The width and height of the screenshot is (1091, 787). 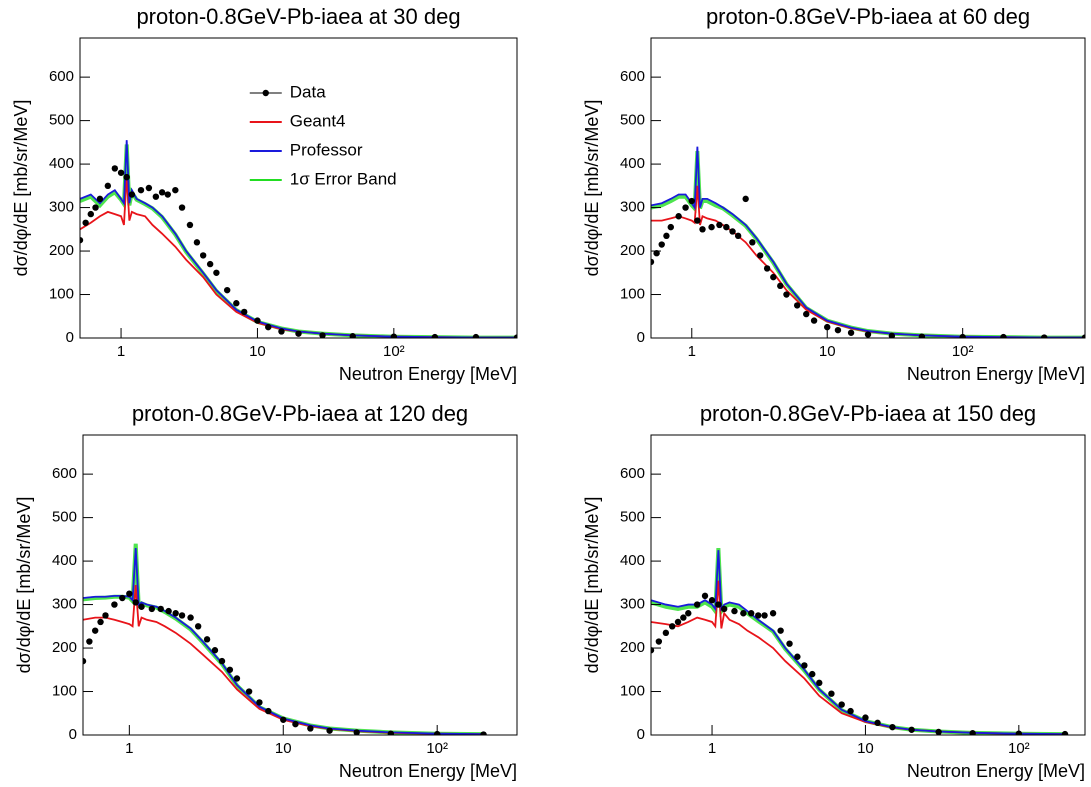 I want to click on chart-title: proton-0.8GeV-Pb-iaea at 150 deg, so click(x=868, y=413).